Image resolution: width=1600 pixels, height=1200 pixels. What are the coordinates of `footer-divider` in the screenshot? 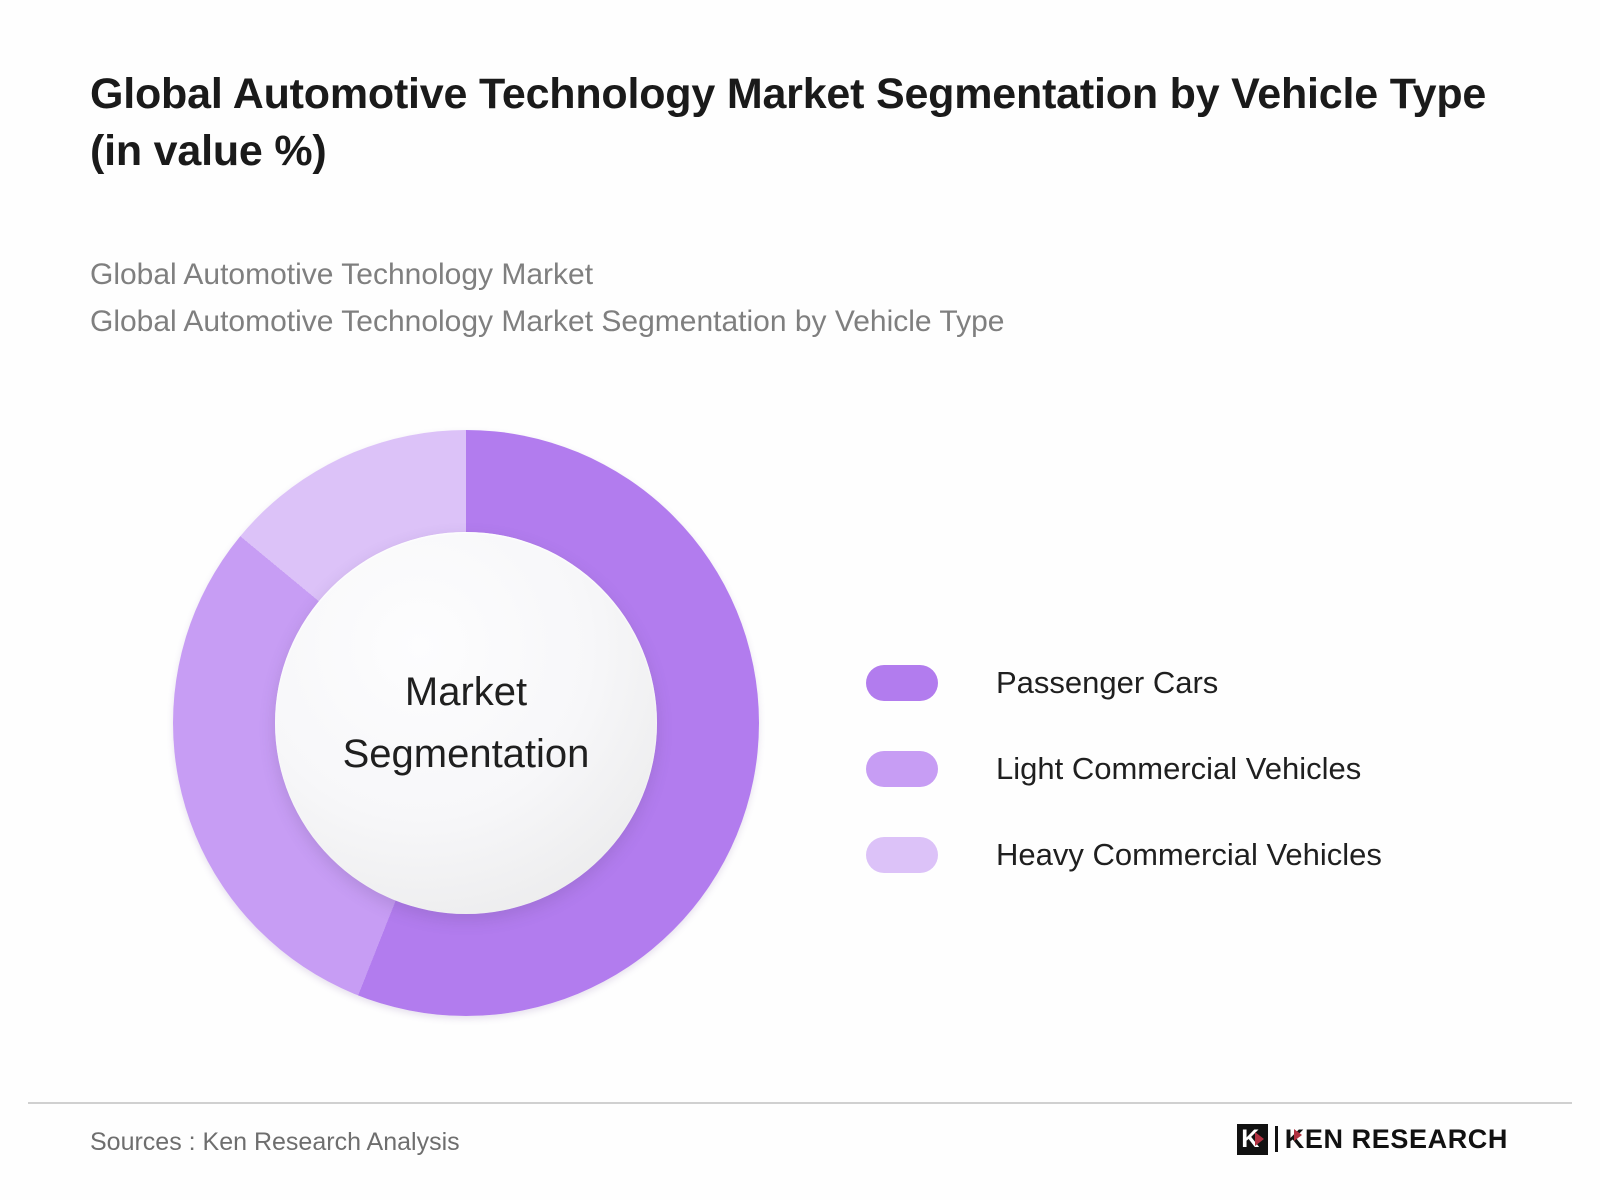 It's located at (800, 1103).